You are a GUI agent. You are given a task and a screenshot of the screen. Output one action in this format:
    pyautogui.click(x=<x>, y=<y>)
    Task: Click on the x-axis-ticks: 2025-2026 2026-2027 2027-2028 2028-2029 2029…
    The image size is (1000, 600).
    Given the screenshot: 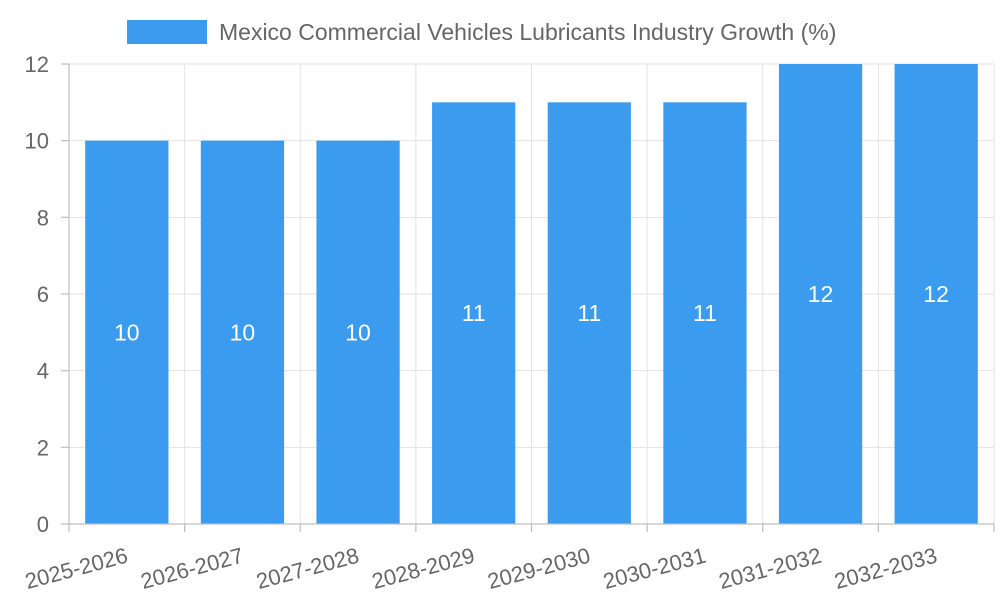 What is the action you would take?
    pyautogui.click(x=480, y=568)
    